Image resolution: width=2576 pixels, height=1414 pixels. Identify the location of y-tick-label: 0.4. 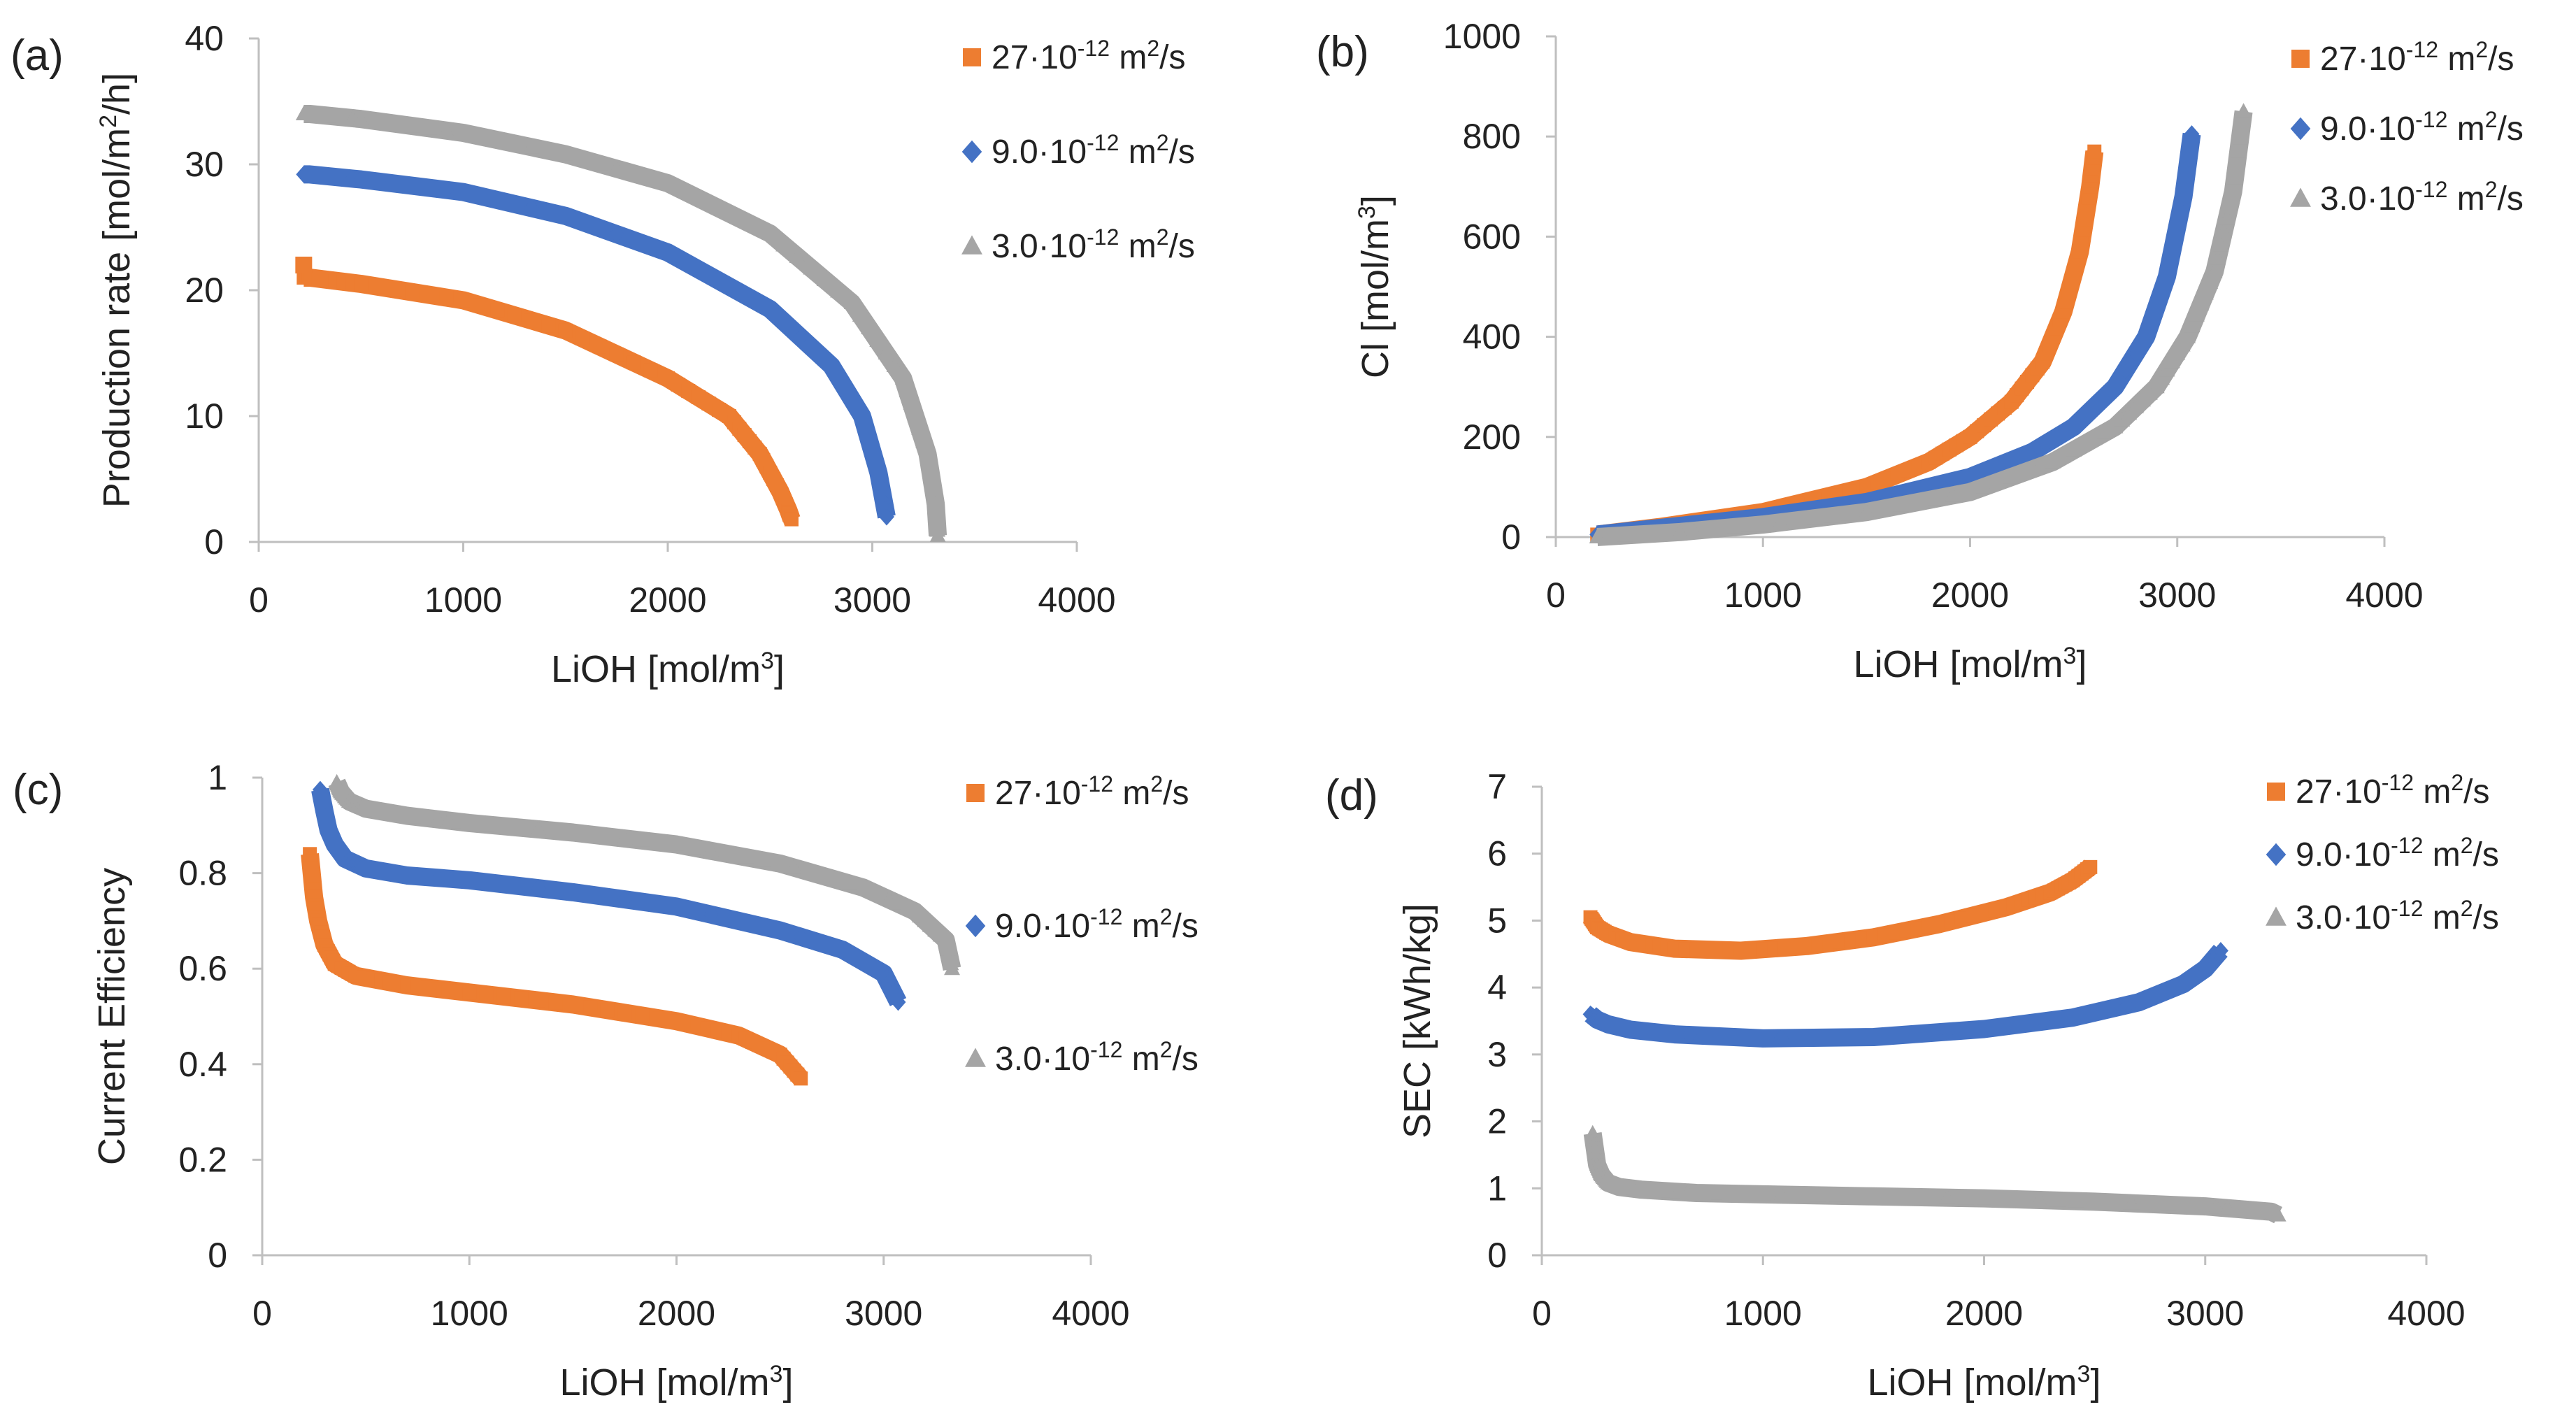
(202, 1064).